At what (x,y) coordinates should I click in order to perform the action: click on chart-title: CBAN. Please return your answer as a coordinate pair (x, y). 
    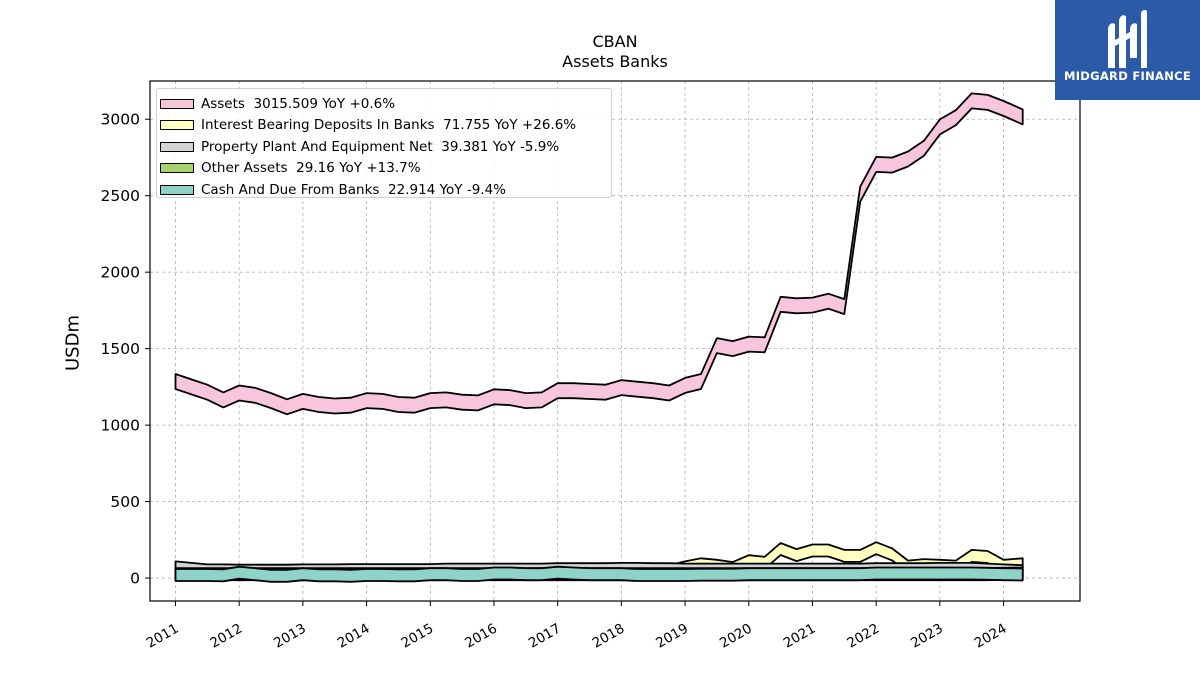
    Looking at the image, I should click on (615, 41).